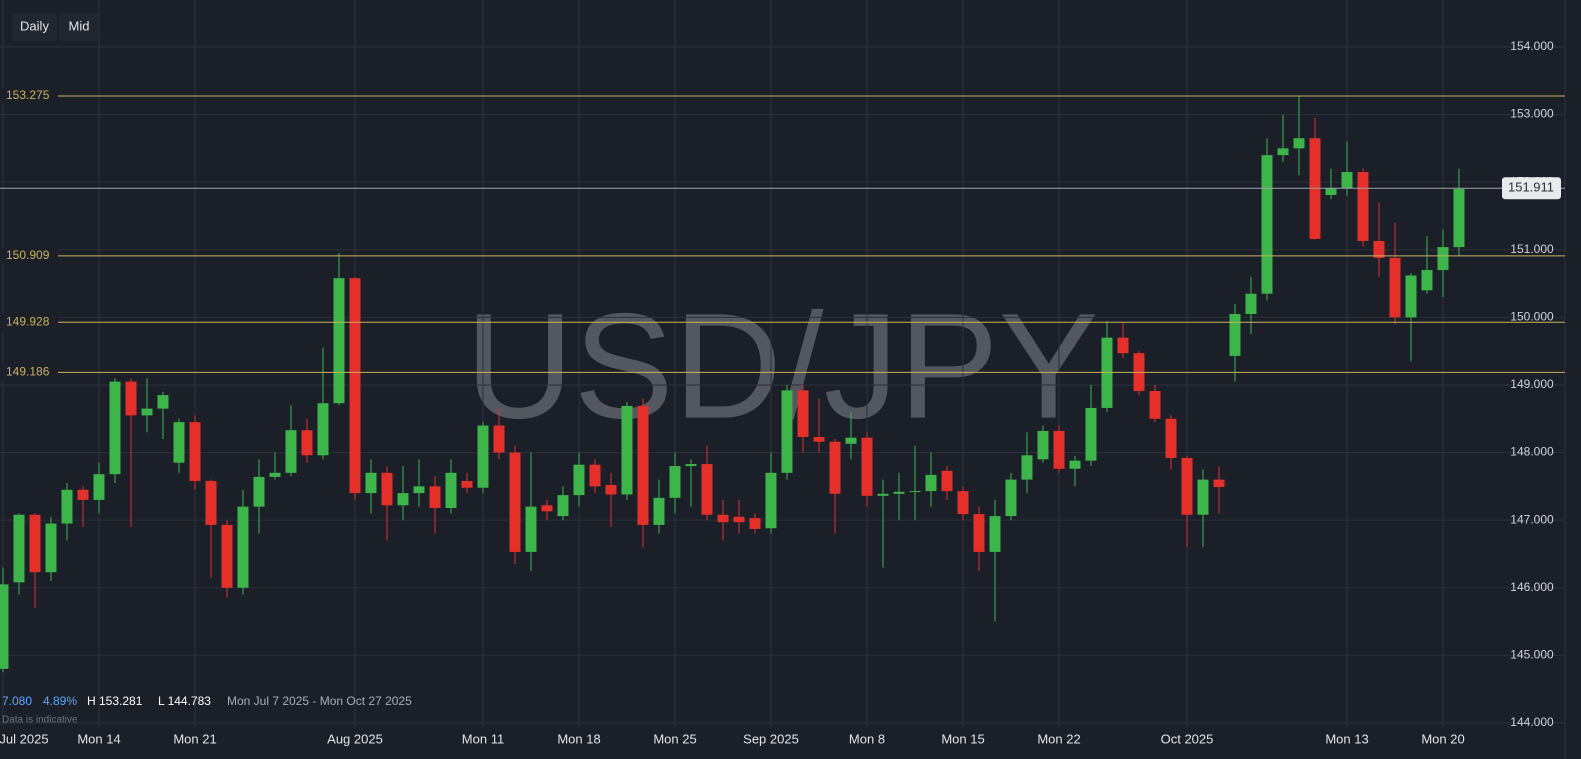 The width and height of the screenshot is (1581, 759). What do you see at coordinates (194, 738) in the screenshot?
I see `x-tick-label: Mon 21` at bounding box center [194, 738].